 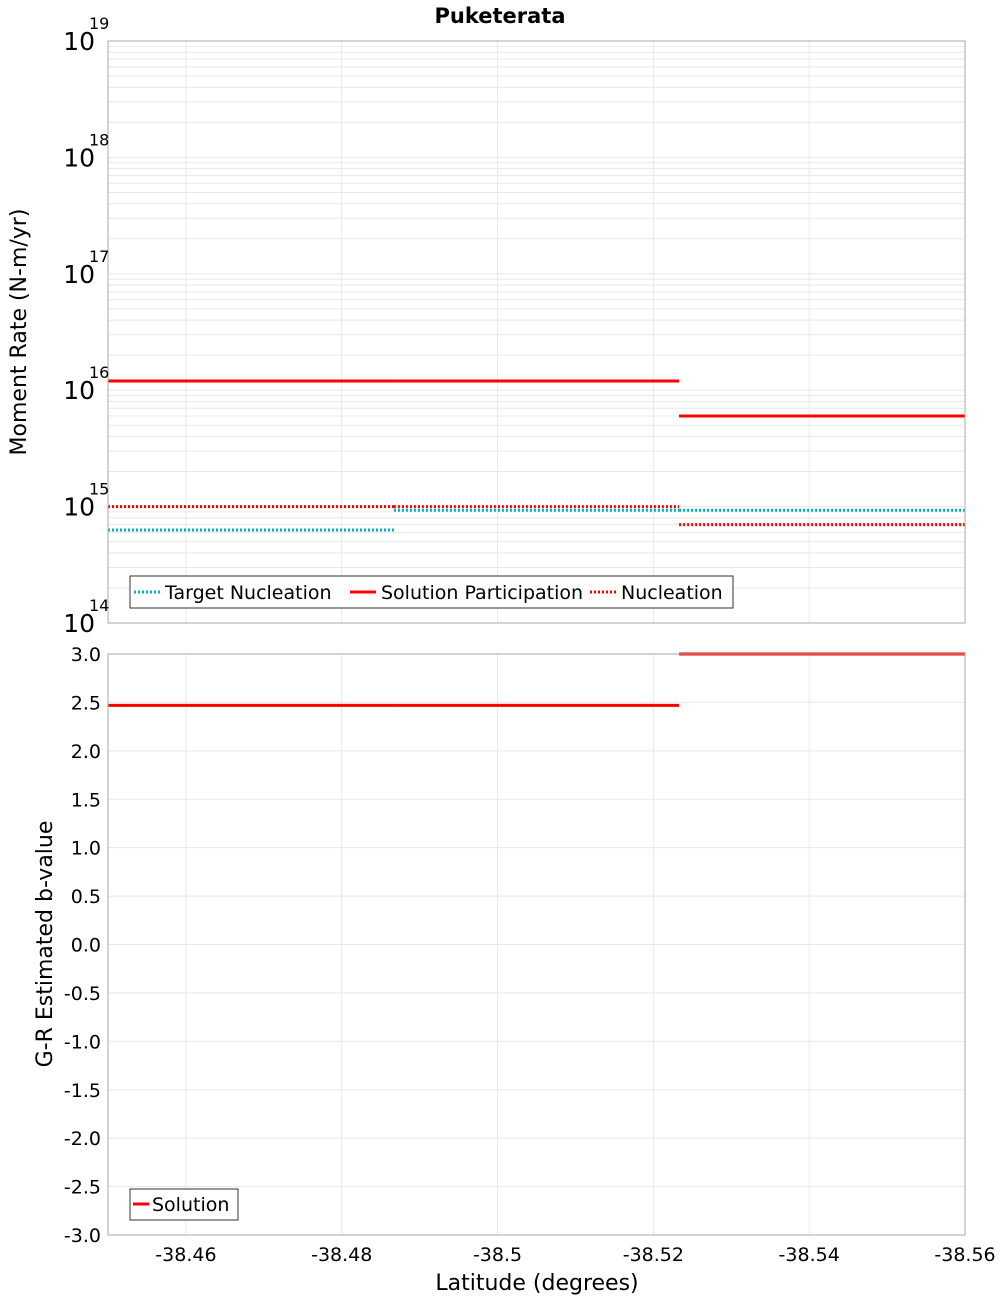 What do you see at coordinates (190, 1205) in the screenshot?
I see `legend-label-solution: Solution` at bounding box center [190, 1205].